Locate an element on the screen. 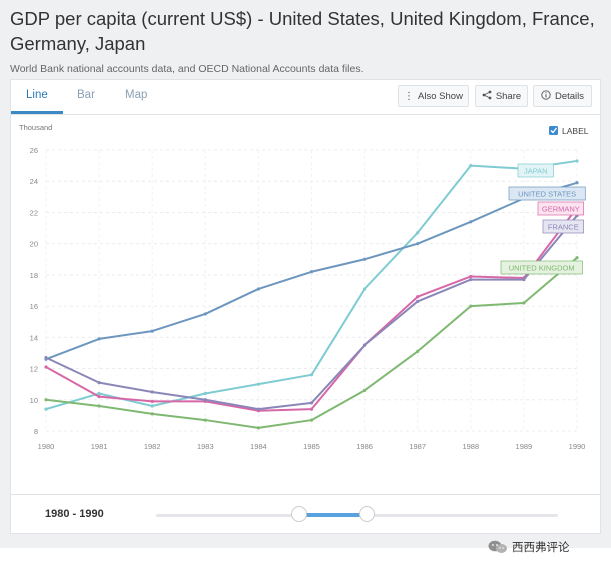 The image size is (611, 573). x-tick-label: 1986 is located at coordinates (364, 446).